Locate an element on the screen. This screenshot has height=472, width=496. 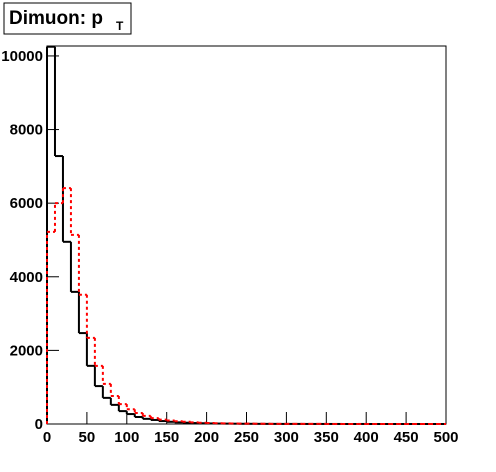
x-tick-label: 200 is located at coordinates (206, 437).